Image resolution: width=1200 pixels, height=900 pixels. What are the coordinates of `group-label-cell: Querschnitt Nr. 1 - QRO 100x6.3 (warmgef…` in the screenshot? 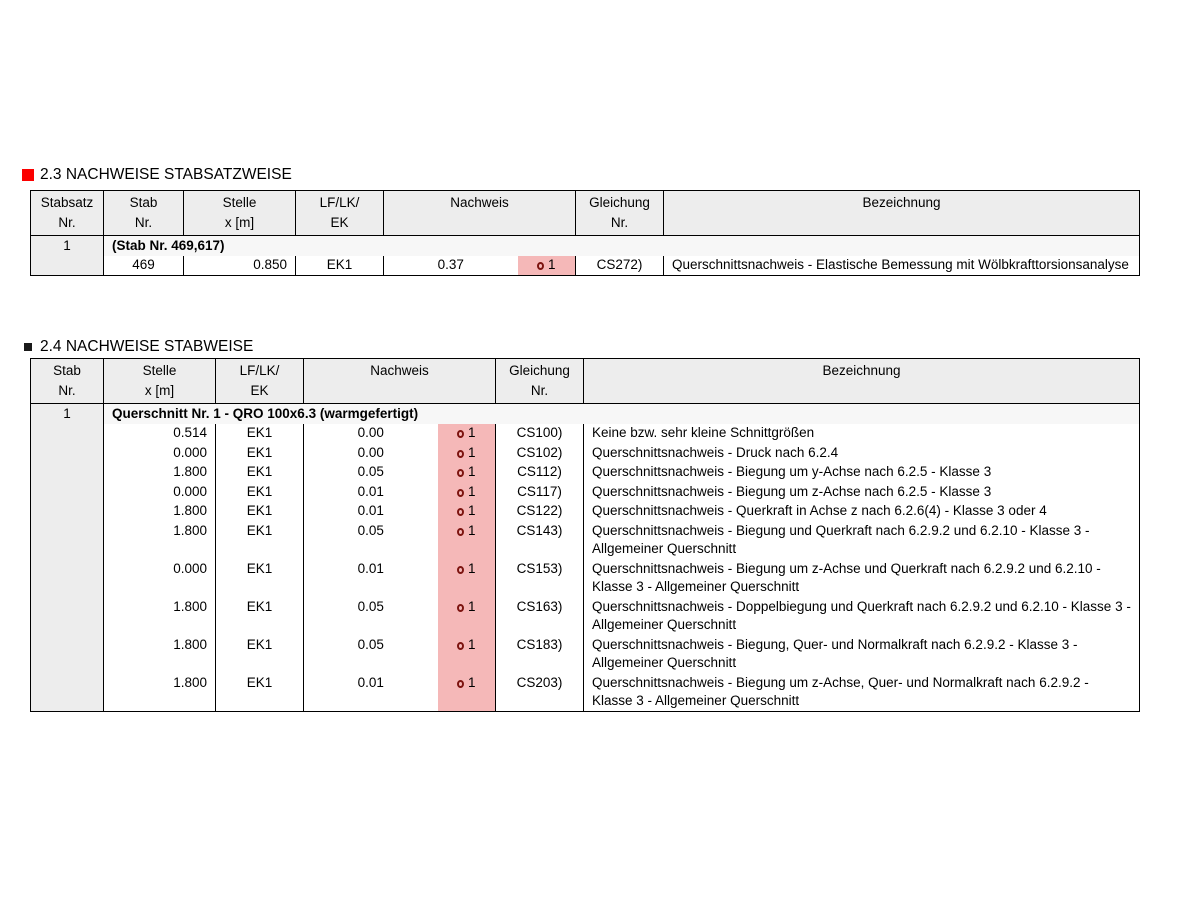 It's located at (621, 413).